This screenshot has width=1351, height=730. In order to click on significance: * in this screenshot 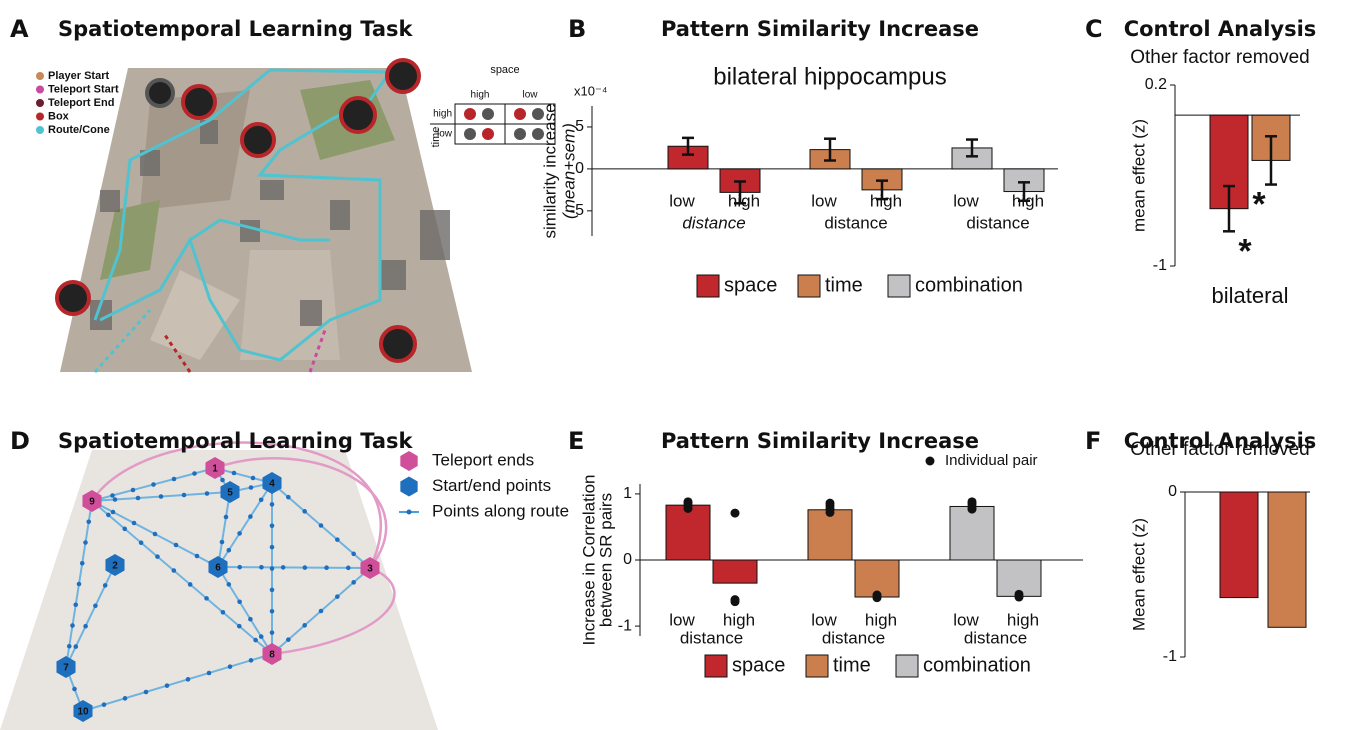, I will do `click(1245, 251)`.